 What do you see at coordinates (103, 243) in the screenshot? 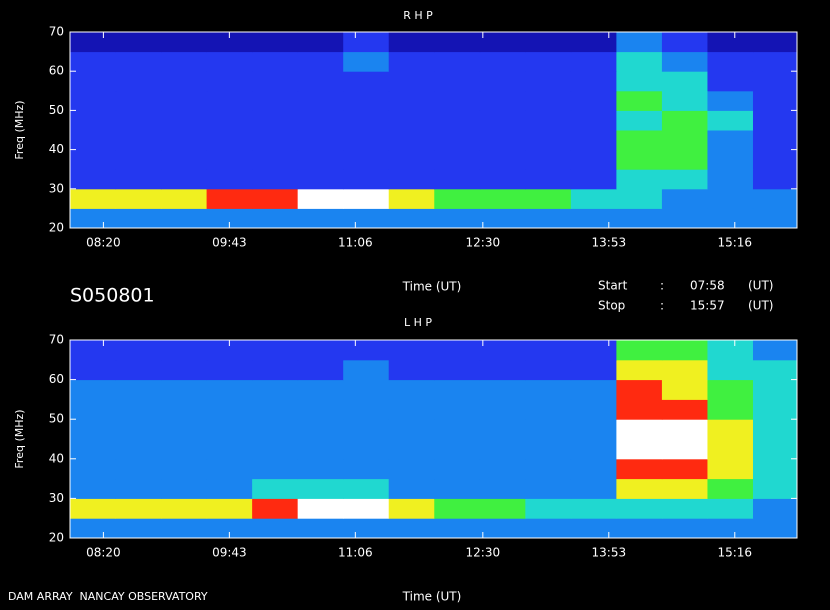
I see `x-tick-label: 08:20` at bounding box center [103, 243].